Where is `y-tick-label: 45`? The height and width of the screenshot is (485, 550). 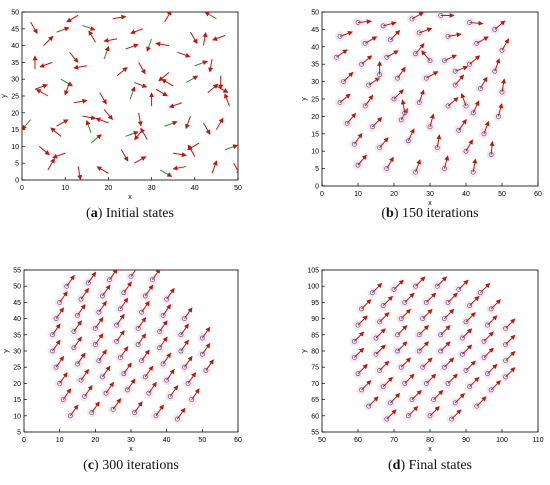
y-tick-label: 45 is located at coordinates (315, 30).